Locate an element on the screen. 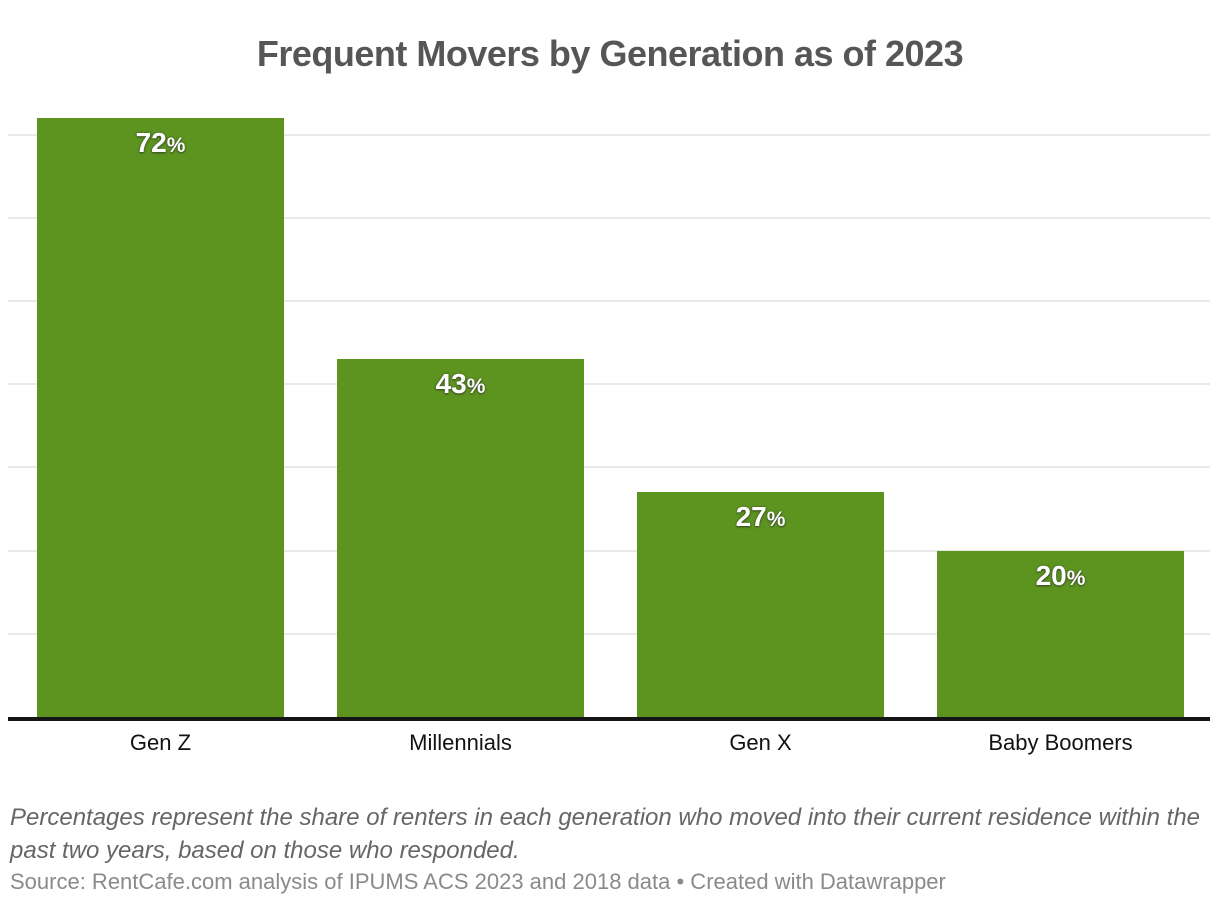 Image resolution: width=1220 pixels, height=906 pixels. chart-title: Frequent Movers by Generation as of 2023 is located at coordinates (610, 53).